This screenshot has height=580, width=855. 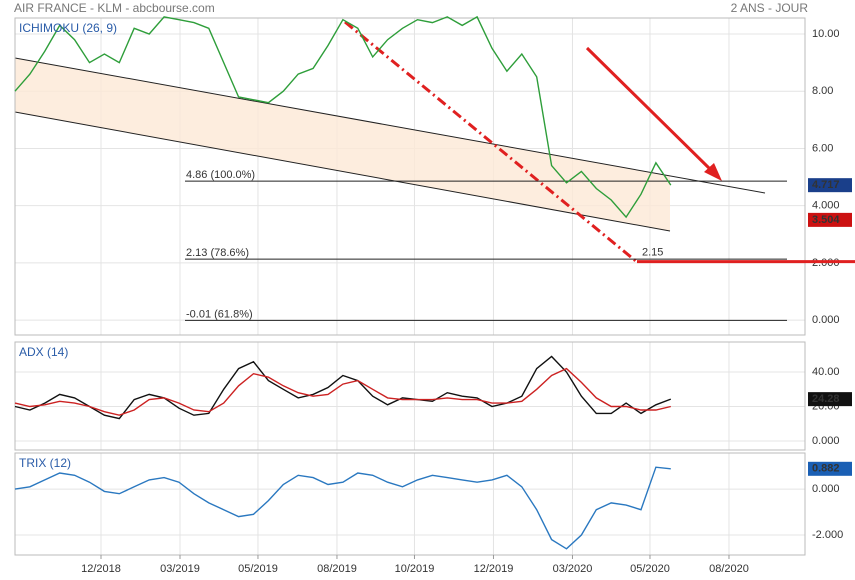 What do you see at coordinates (337, 569) in the screenshot?
I see `x-tick-label: 08/2019` at bounding box center [337, 569].